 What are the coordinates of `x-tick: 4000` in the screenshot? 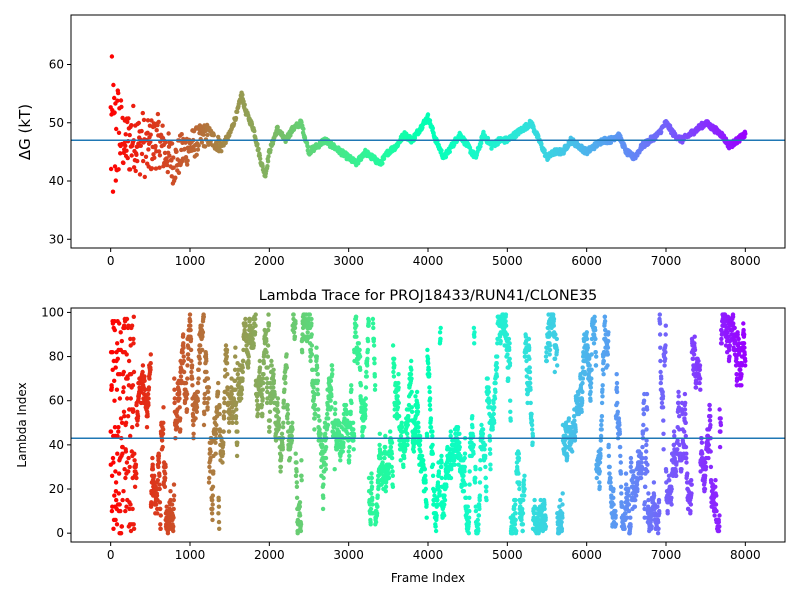 It's located at (428, 258).